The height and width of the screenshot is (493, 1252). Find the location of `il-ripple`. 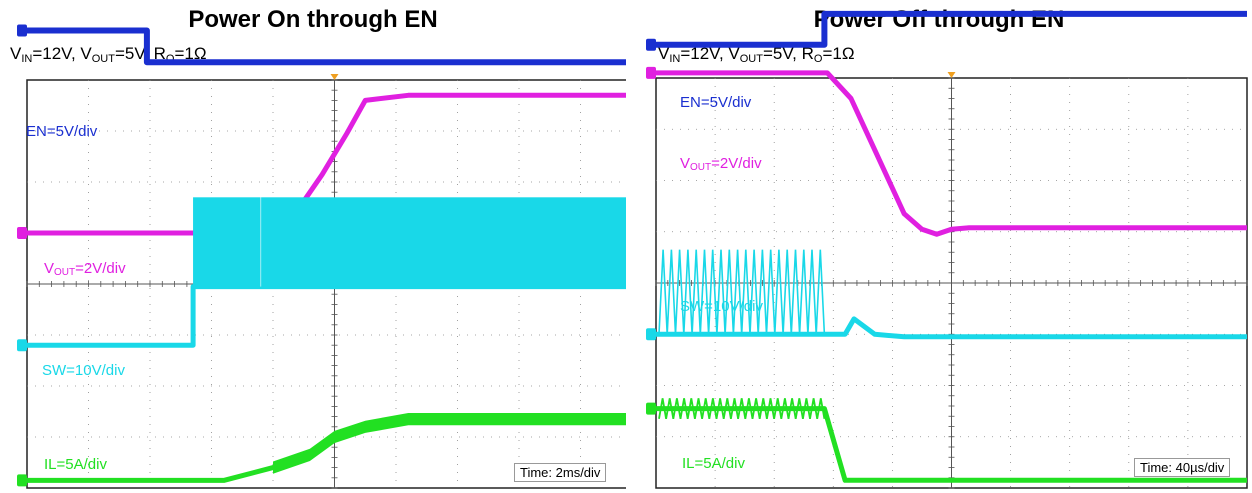

il-ripple is located at coordinates (742, 408).